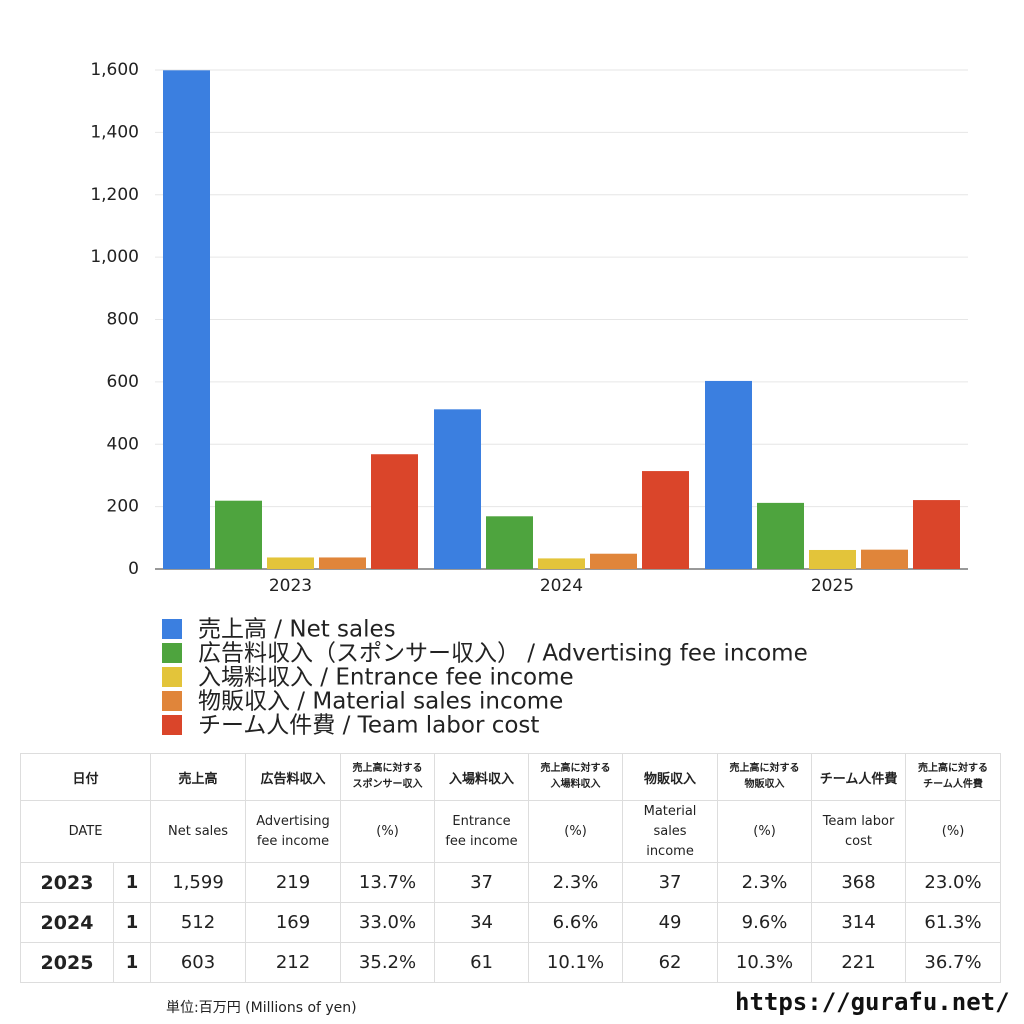 This screenshot has height=1024, width=1024. I want to click on y-tick-label: 800, so click(123, 320).